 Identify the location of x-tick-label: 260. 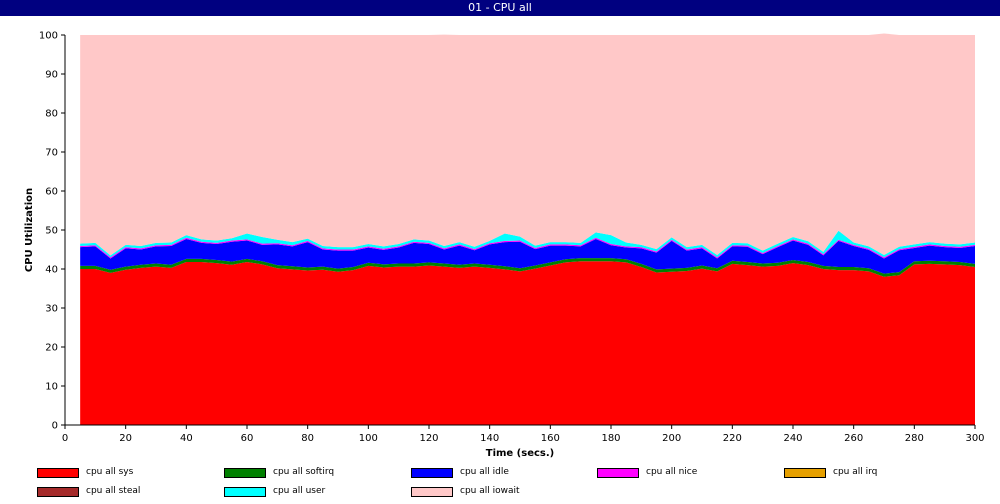
(853, 438).